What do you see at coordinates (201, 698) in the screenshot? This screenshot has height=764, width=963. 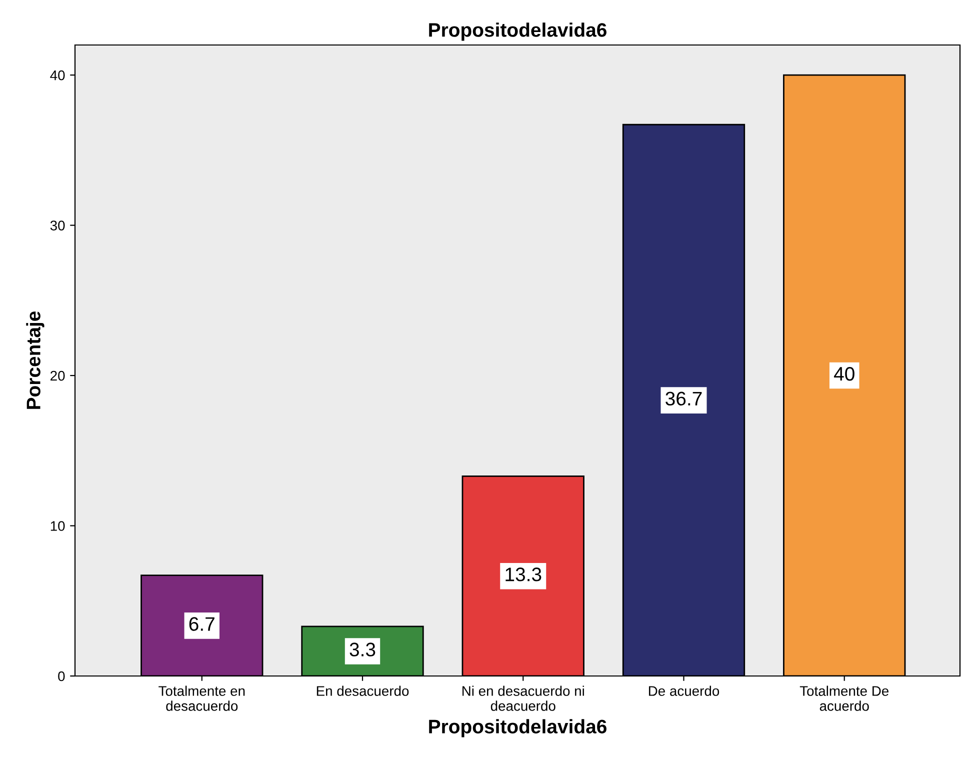 I see `x-tick-label: Totalmente en desacuerdo` at bounding box center [201, 698].